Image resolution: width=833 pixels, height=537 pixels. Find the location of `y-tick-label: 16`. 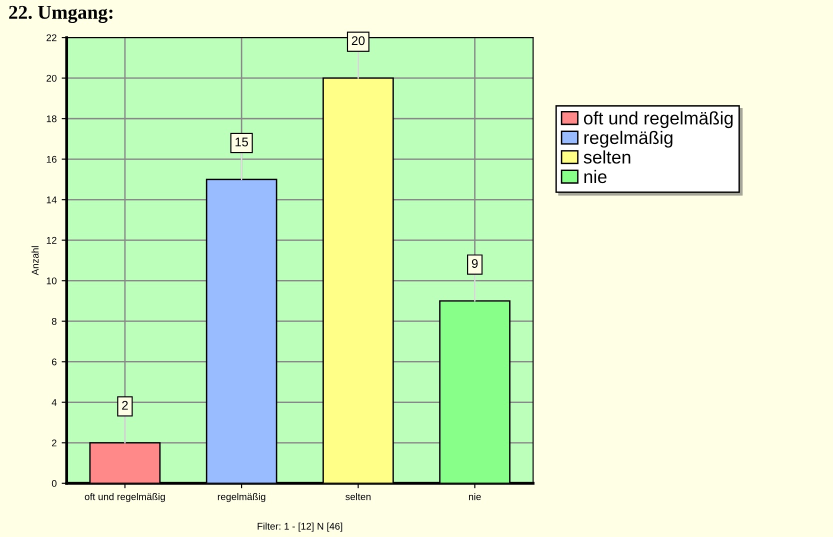

y-tick-label: 16 is located at coordinates (51, 159).